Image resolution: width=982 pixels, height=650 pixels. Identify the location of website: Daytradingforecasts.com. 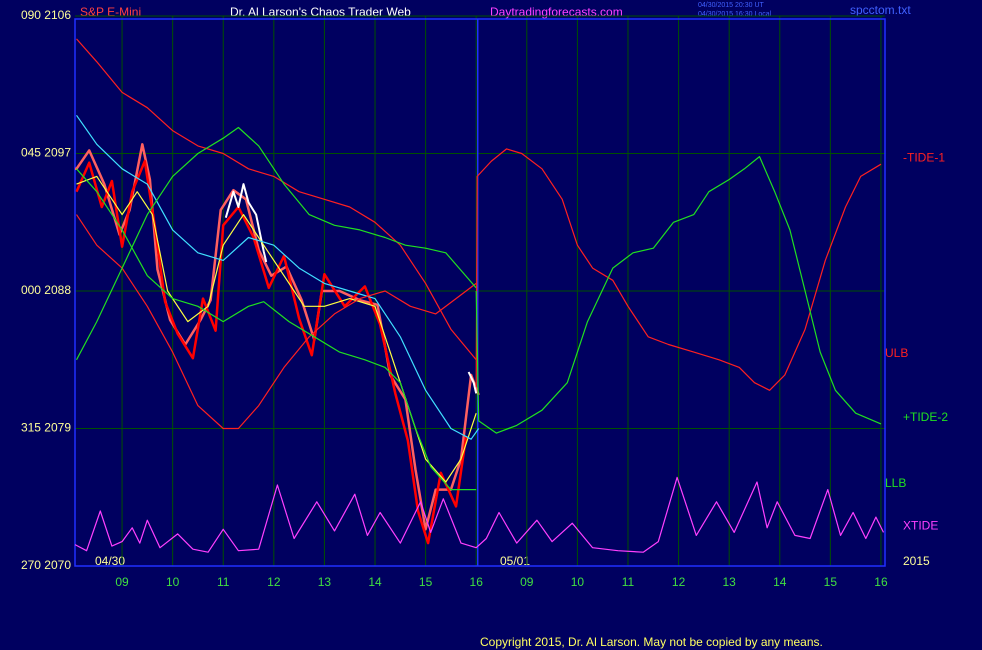
(556, 12).